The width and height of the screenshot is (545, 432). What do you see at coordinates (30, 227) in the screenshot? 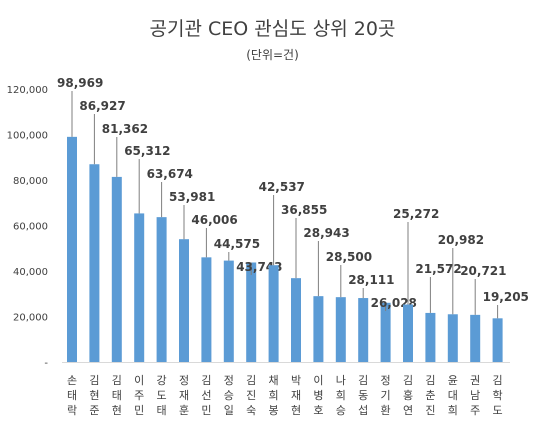
I see `y-tick-label: 60,000` at bounding box center [30, 227].